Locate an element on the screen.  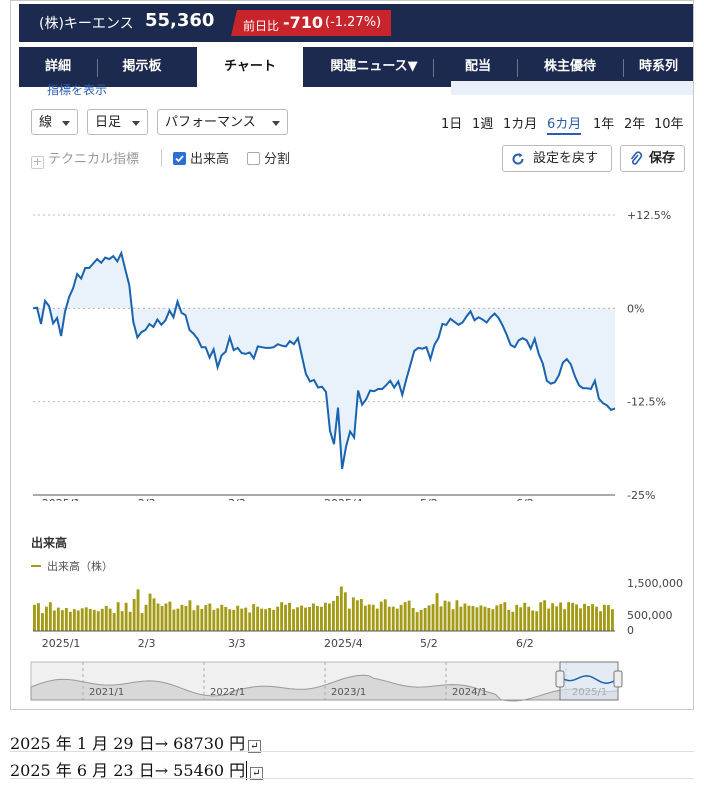
x-tick-label: 5/2 is located at coordinates (429, 499).